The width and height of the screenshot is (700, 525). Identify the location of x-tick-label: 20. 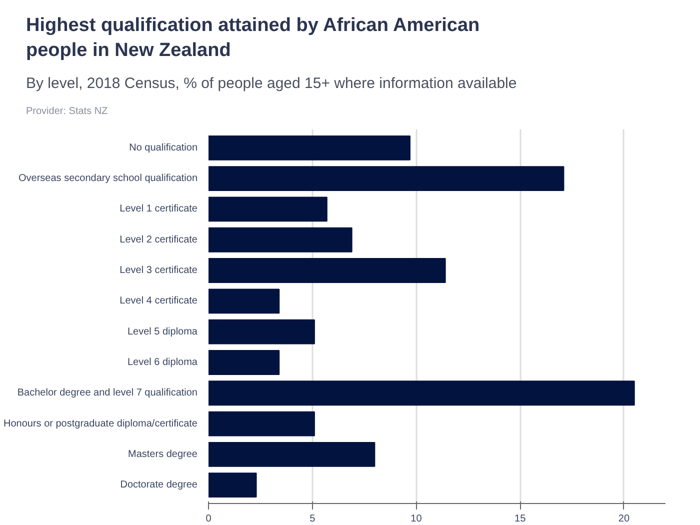
(624, 519).